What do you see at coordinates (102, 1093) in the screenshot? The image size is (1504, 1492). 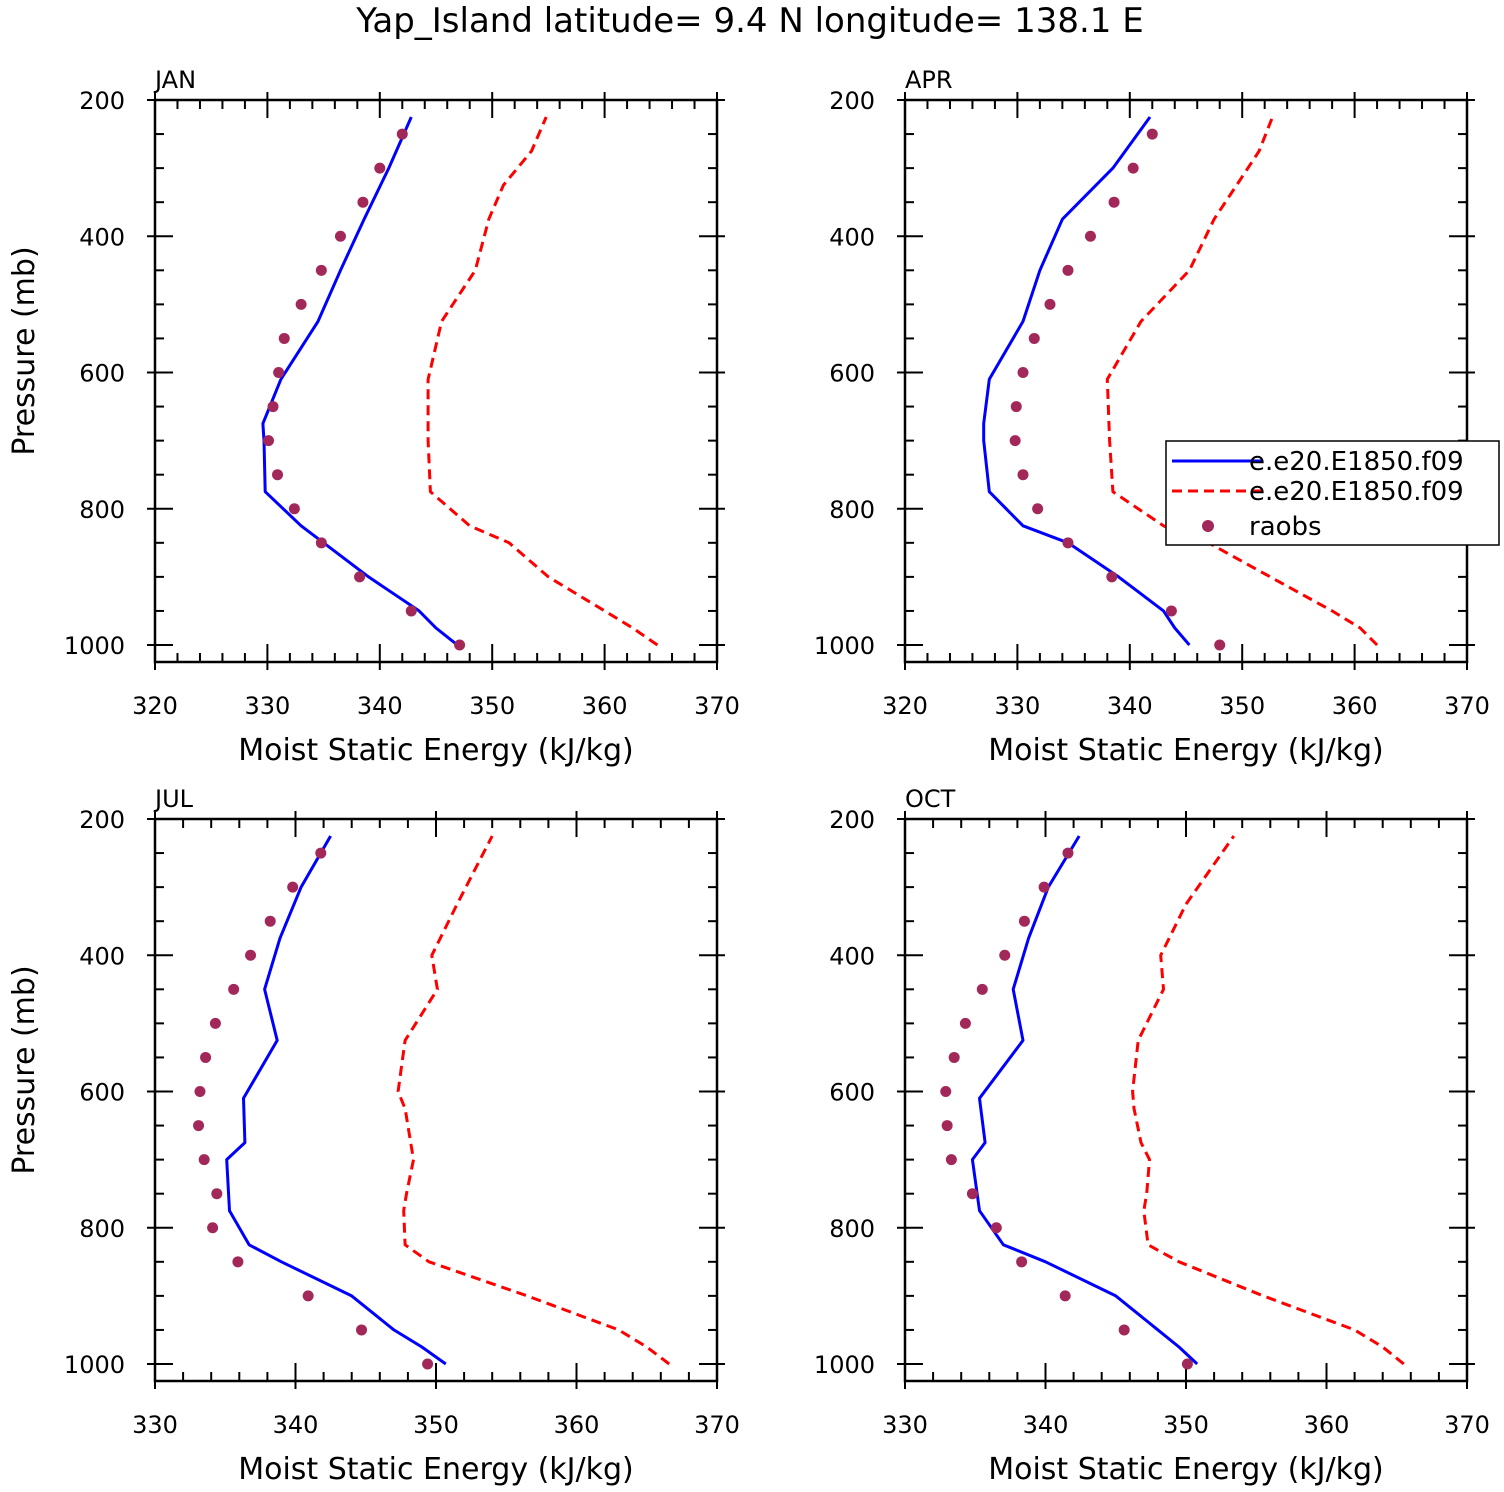 I see `y-tick-label: 600` at bounding box center [102, 1093].